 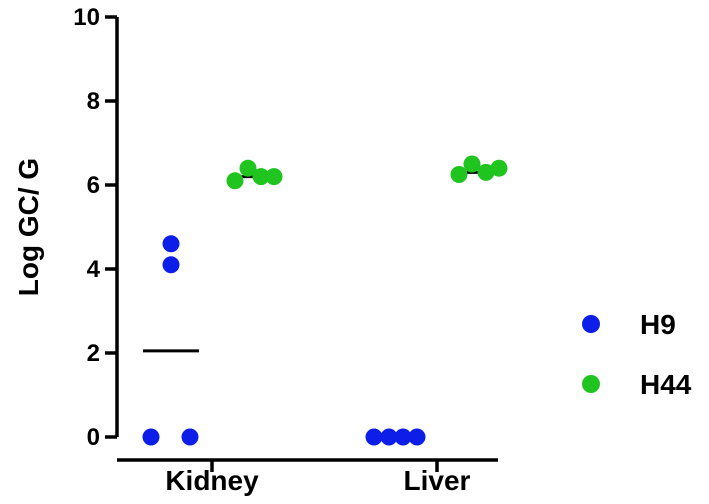 I want to click on legend-label: H44, so click(x=666, y=384).